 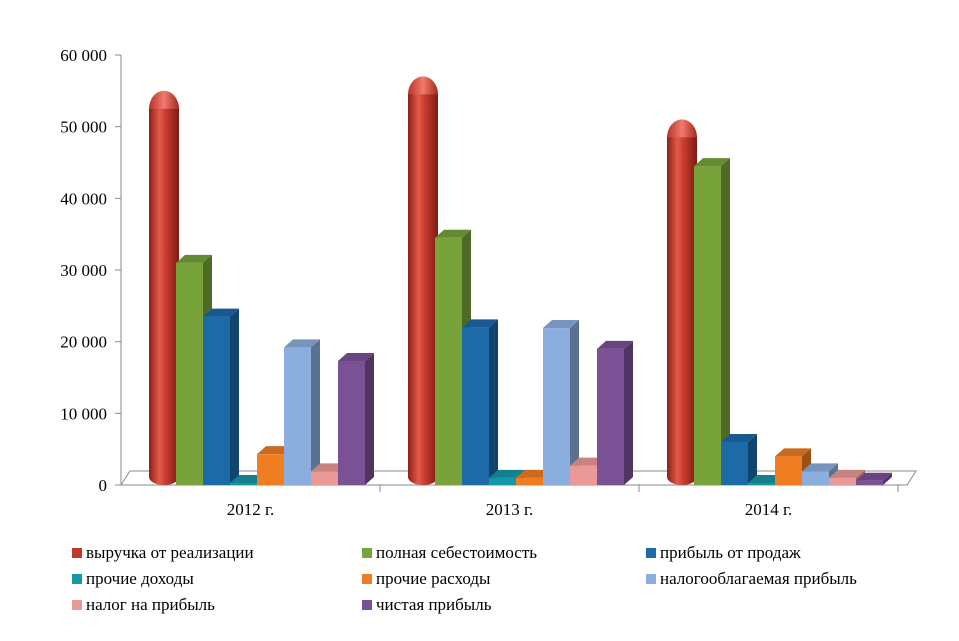 What do you see at coordinates (769, 509) in the screenshot?
I see `x-tick-label: 2014 г.` at bounding box center [769, 509].